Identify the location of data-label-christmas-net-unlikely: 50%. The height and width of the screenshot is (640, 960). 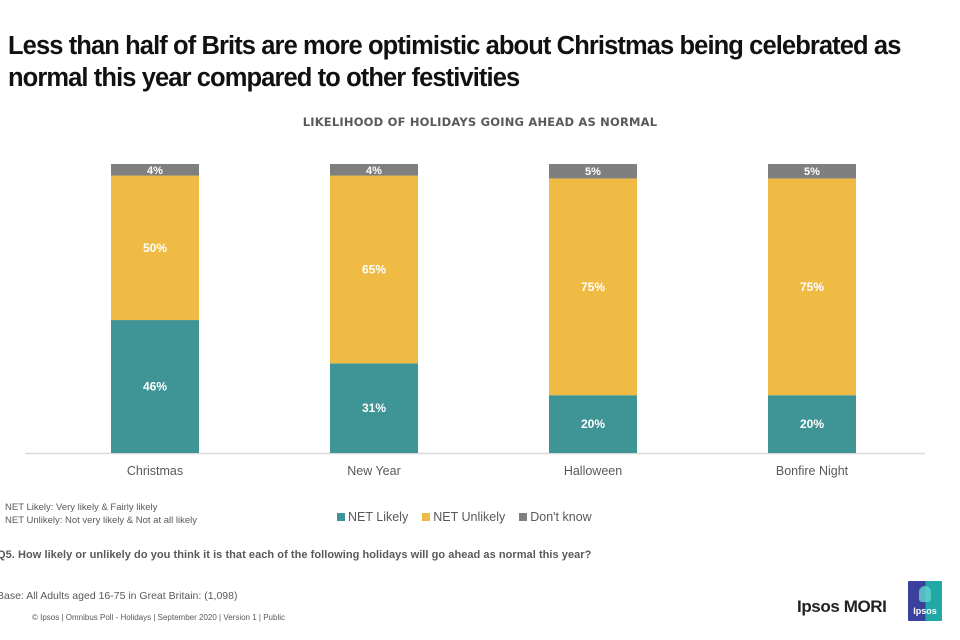
(155, 248).